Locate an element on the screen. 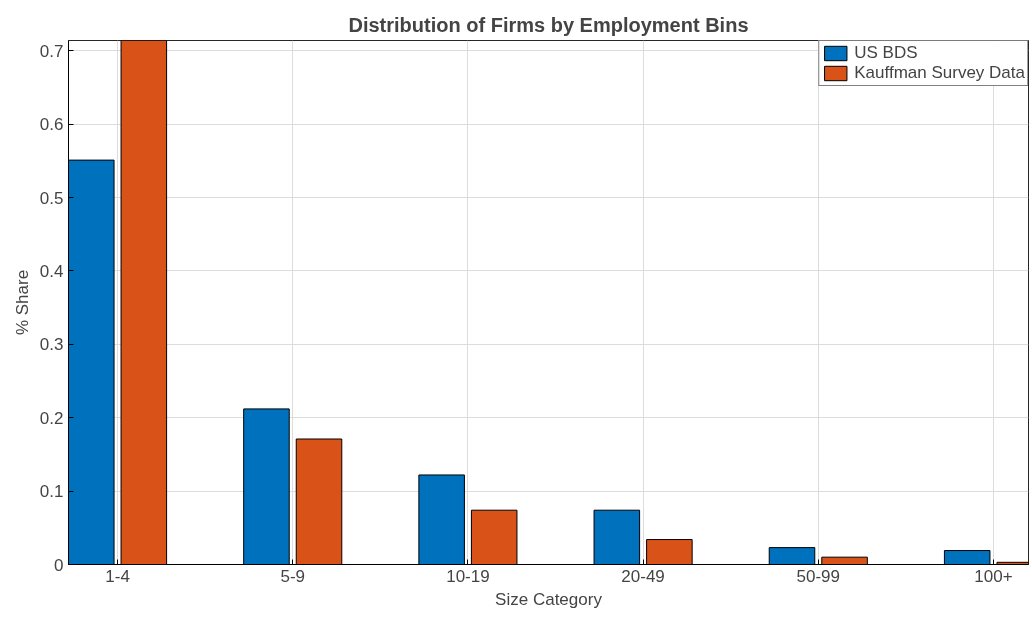 The height and width of the screenshot is (626, 1032). x-tick-label: 100+ is located at coordinates (993, 576).